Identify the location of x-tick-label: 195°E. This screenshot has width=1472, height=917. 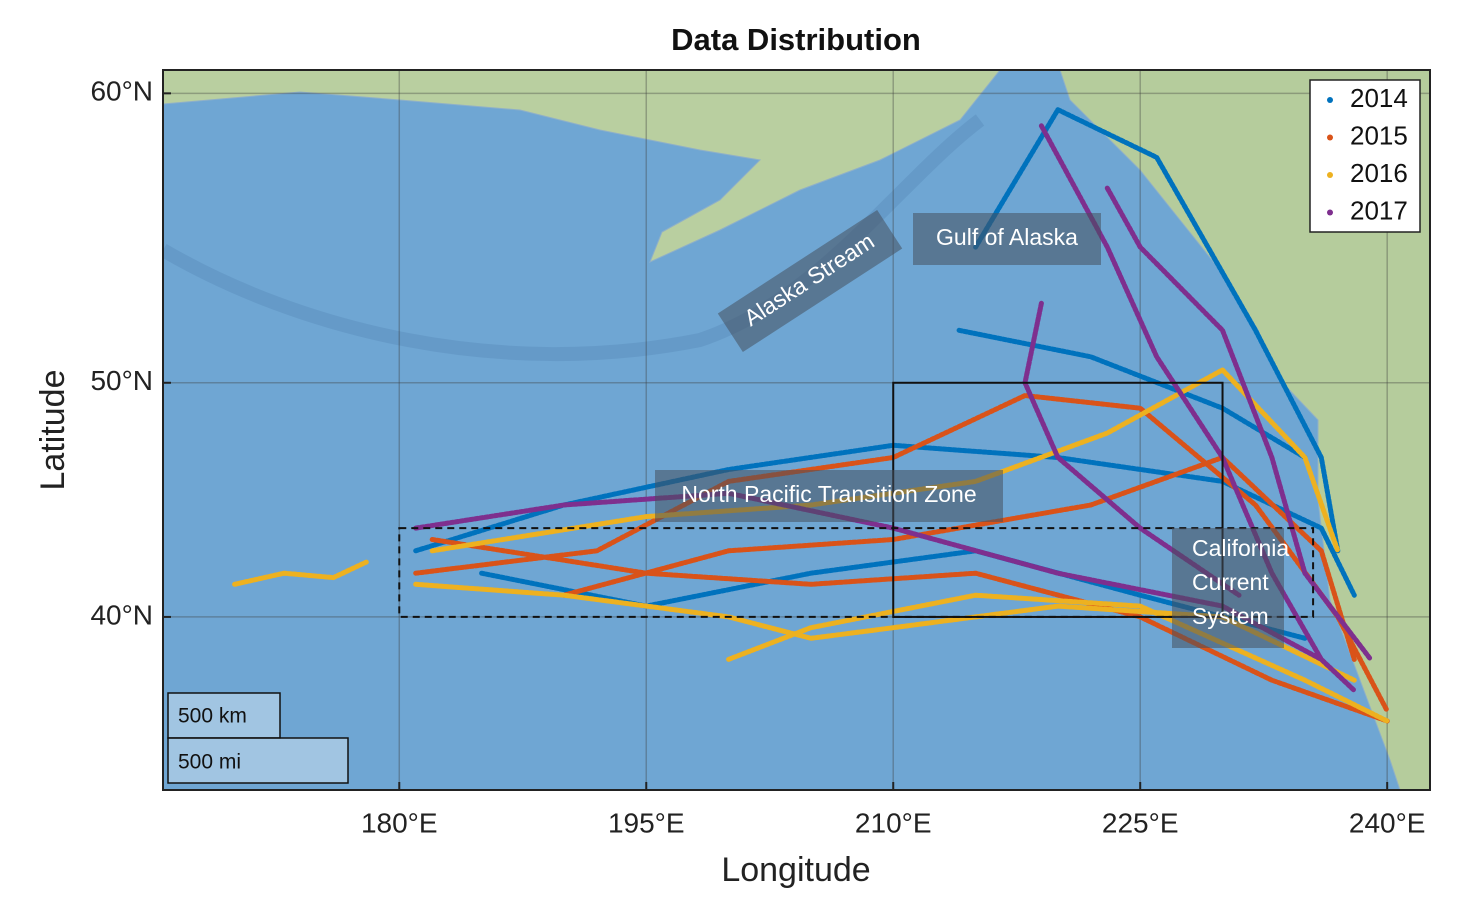
(646, 822).